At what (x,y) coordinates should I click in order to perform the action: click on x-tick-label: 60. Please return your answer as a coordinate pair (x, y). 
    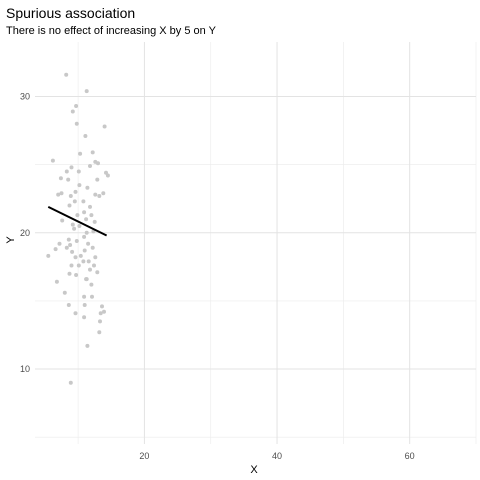
    Looking at the image, I should click on (410, 456).